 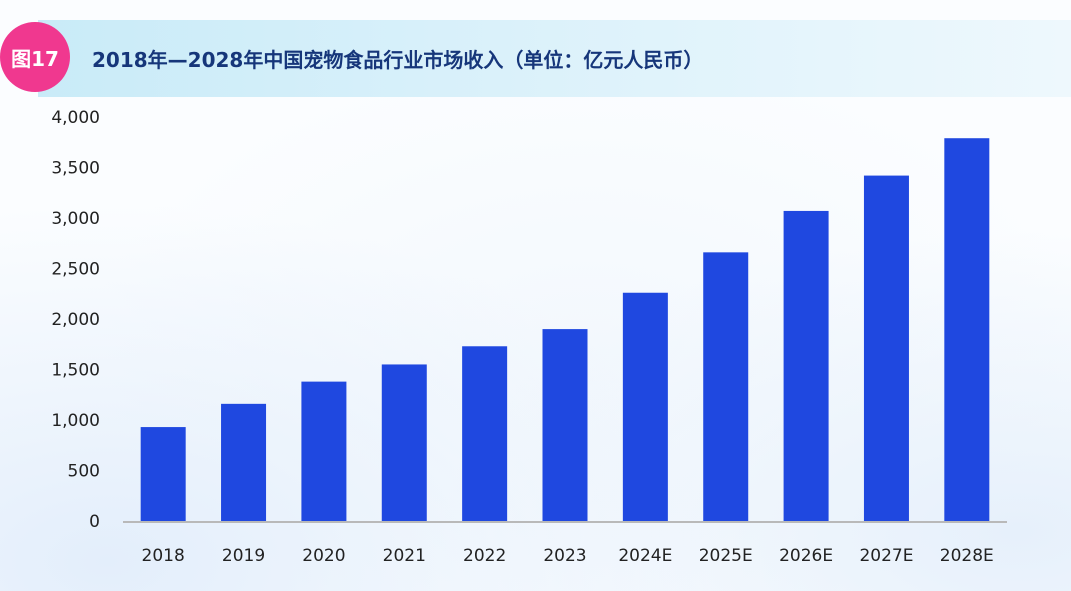 What do you see at coordinates (726, 386) in the screenshot?
I see `bar-2025E` at bounding box center [726, 386].